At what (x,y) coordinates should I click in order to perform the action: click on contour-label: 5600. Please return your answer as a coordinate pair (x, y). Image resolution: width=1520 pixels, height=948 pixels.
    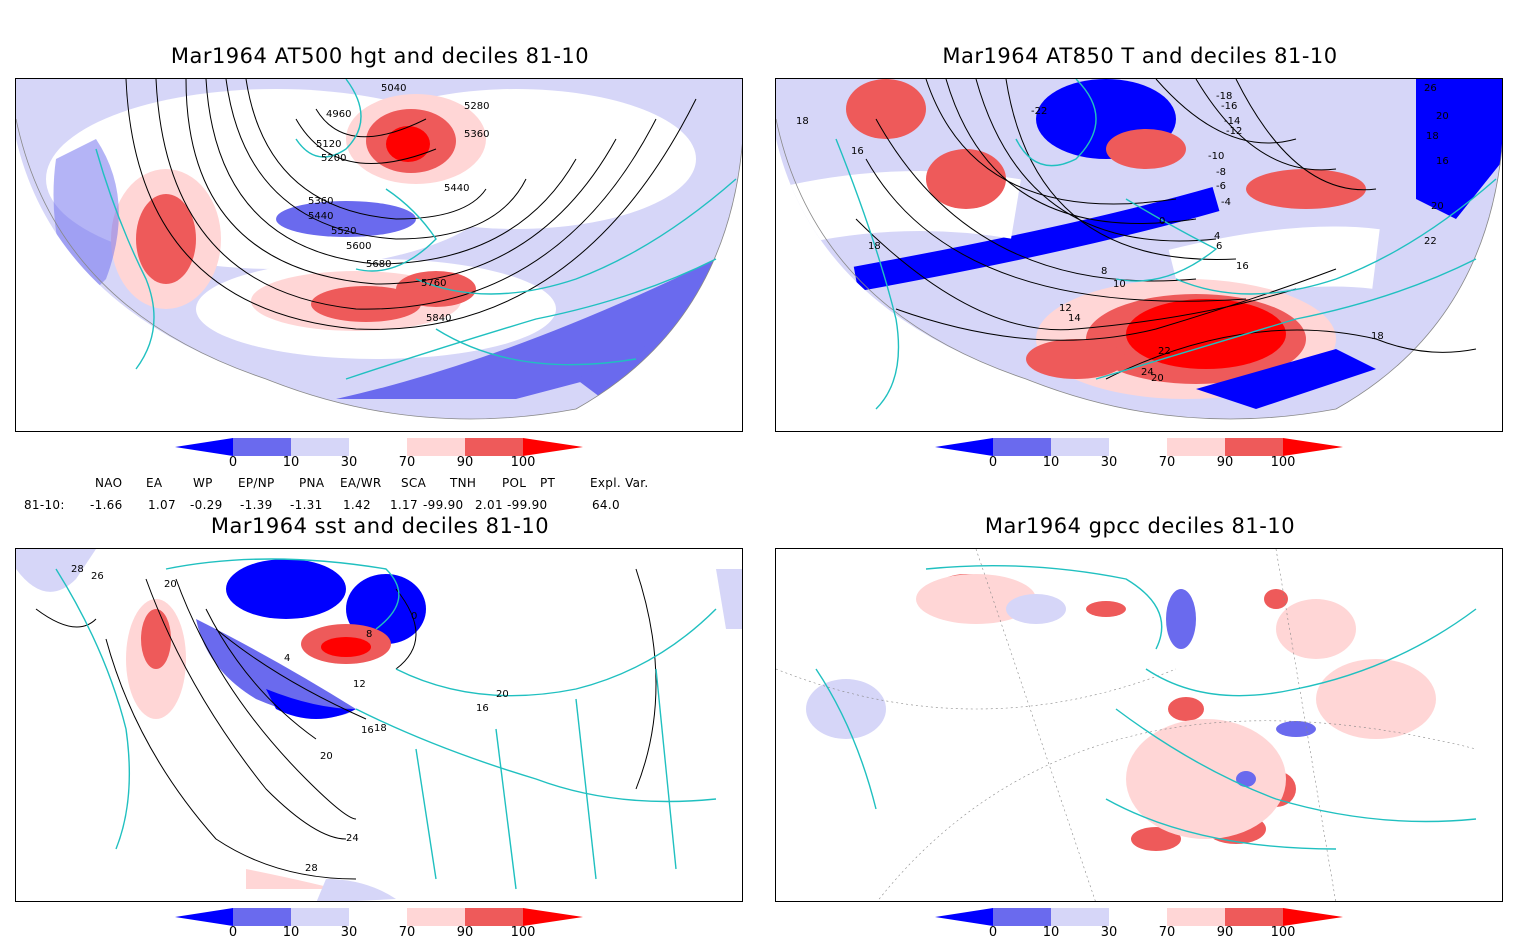
    Looking at the image, I should click on (358, 246).